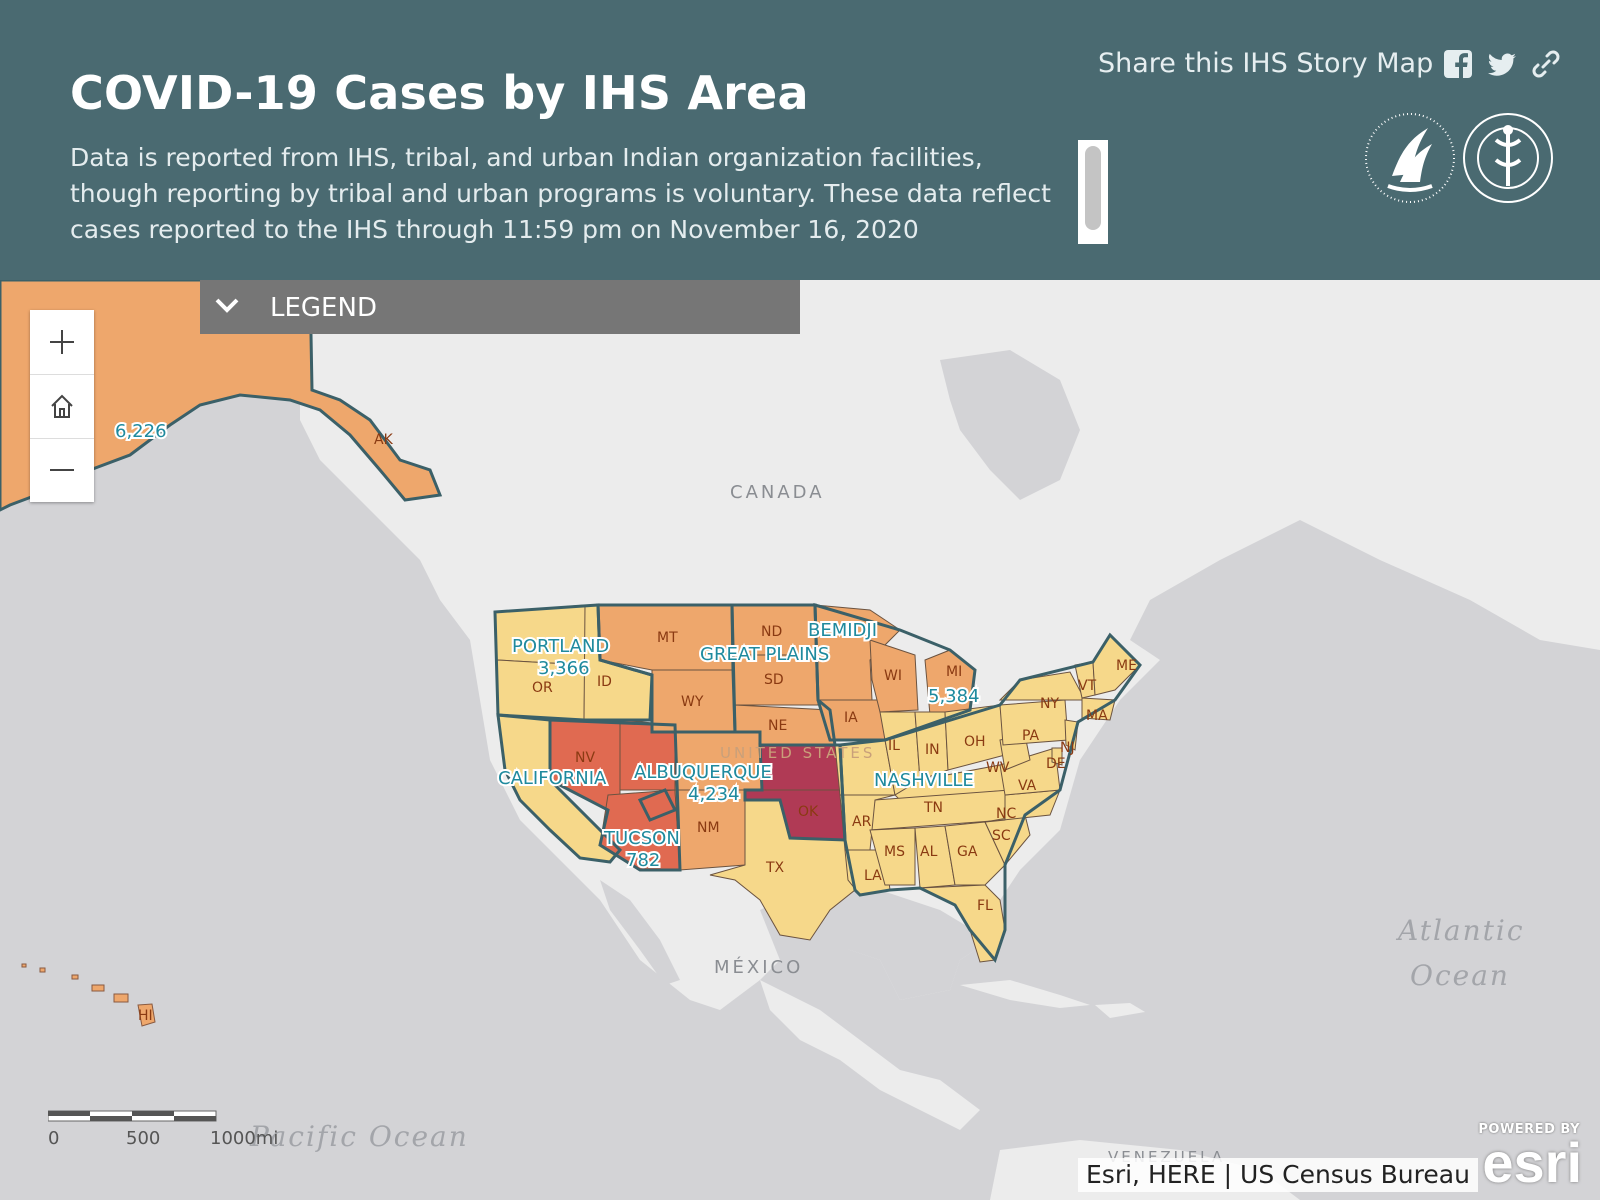 This screenshot has width=1600, height=1200. I want to click on hudson-bay, so click(1010, 425).